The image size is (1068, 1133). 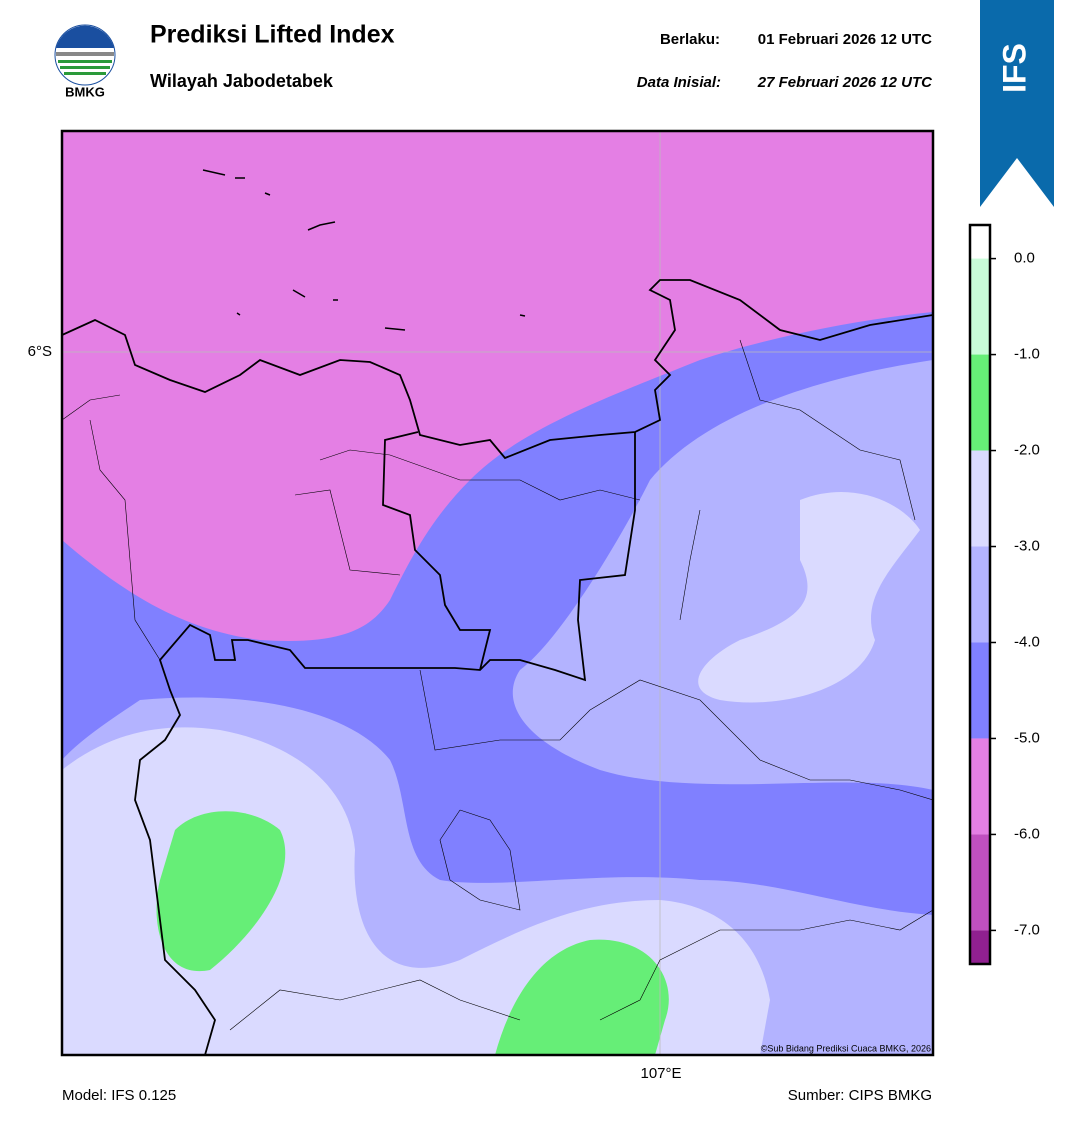 What do you see at coordinates (1027, 354) in the screenshot?
I see `colorbar-tick-label: -1.0` at bounding box center [1027, 354].